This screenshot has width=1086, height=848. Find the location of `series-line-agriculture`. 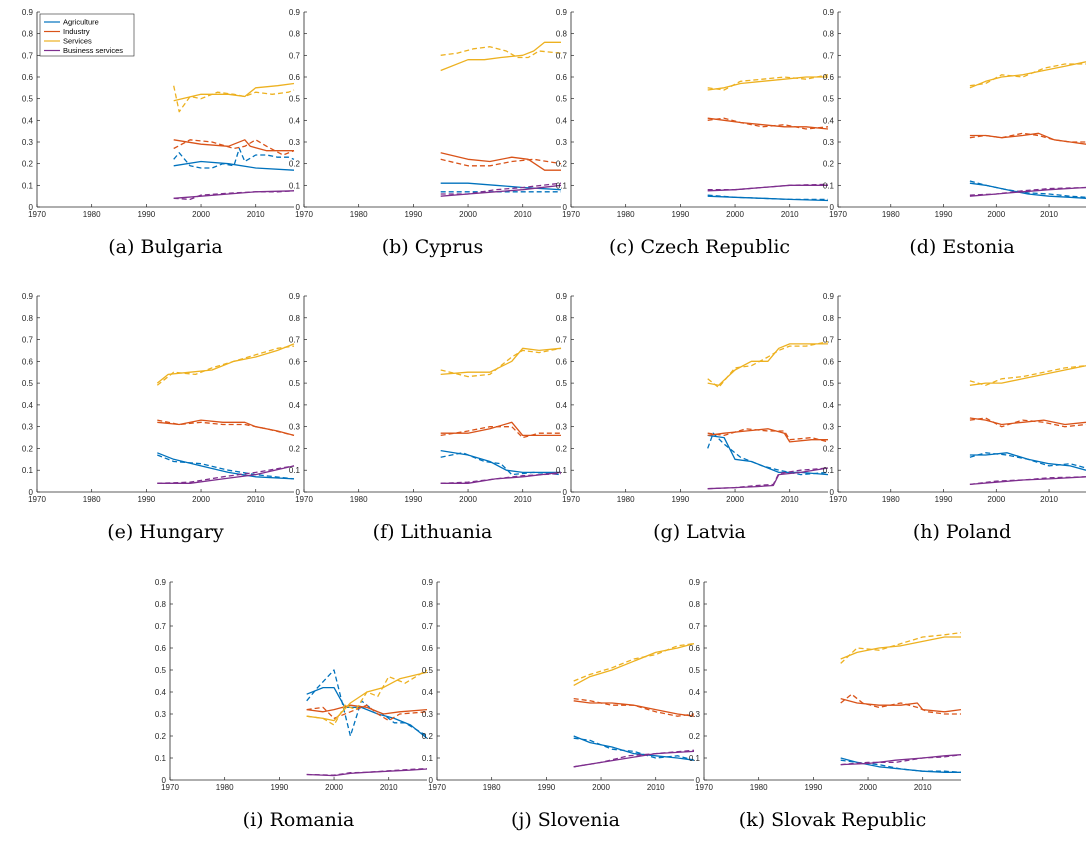

series-line-agriculture is located at coordinates (234, 165).